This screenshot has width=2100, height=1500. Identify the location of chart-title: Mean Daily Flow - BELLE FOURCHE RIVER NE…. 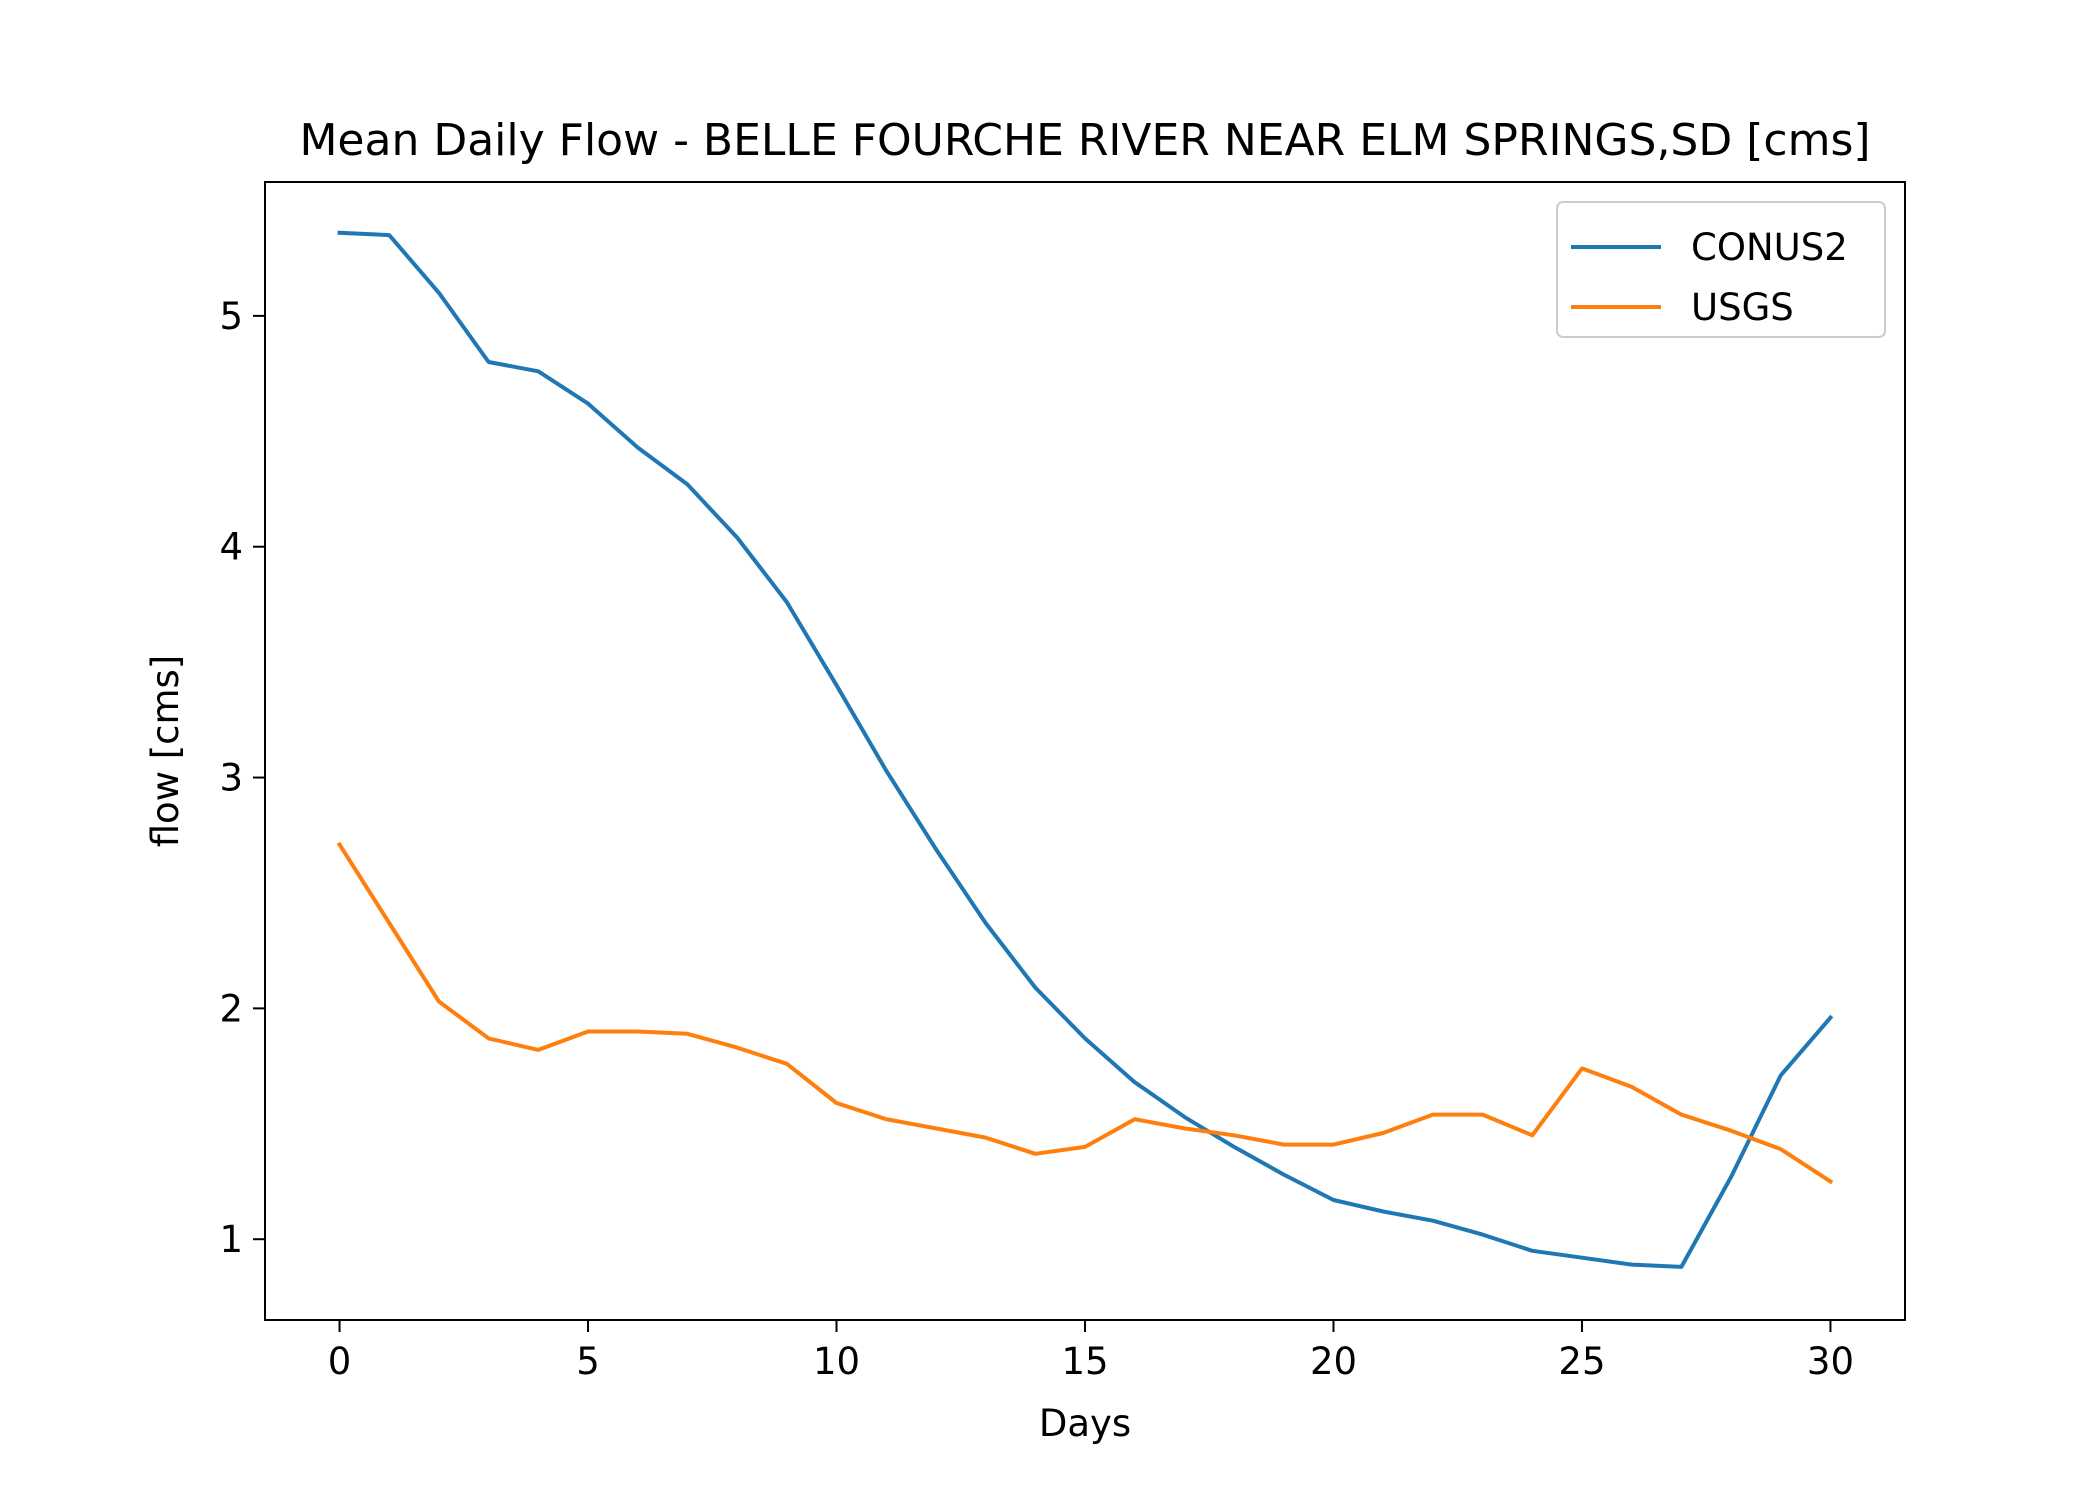
(1084, 140).